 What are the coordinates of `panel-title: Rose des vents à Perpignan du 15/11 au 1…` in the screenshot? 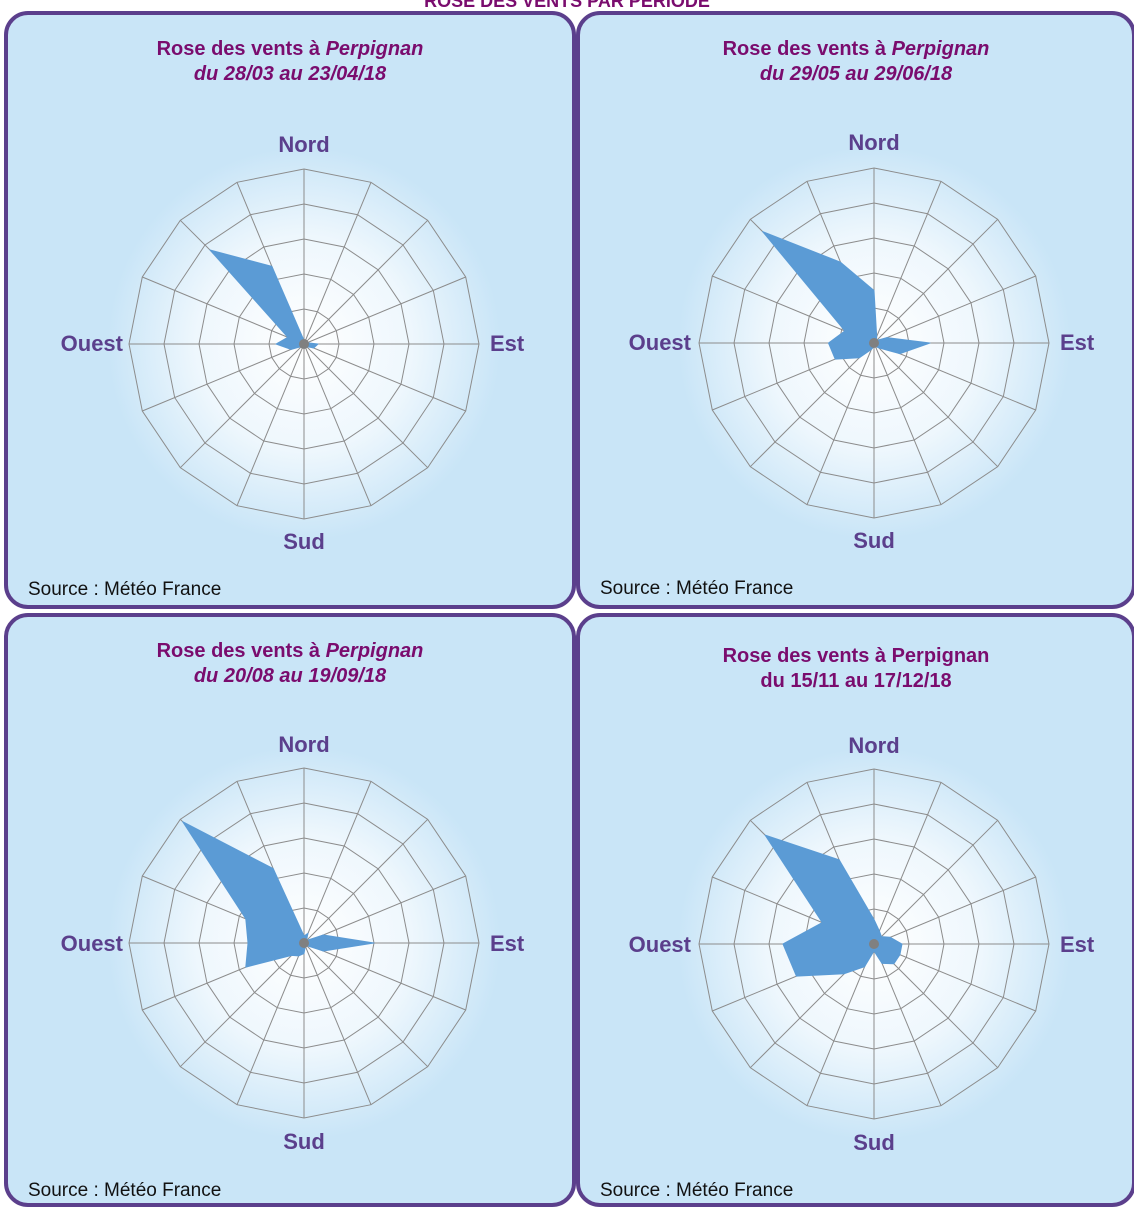 It's located at (856, 669).